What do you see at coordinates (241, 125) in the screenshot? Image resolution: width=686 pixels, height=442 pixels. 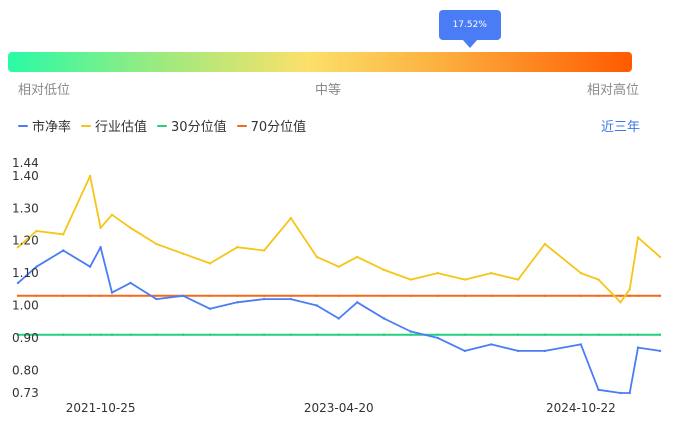 I see `legend-swatch-p70` at bounding box center [241, 125].